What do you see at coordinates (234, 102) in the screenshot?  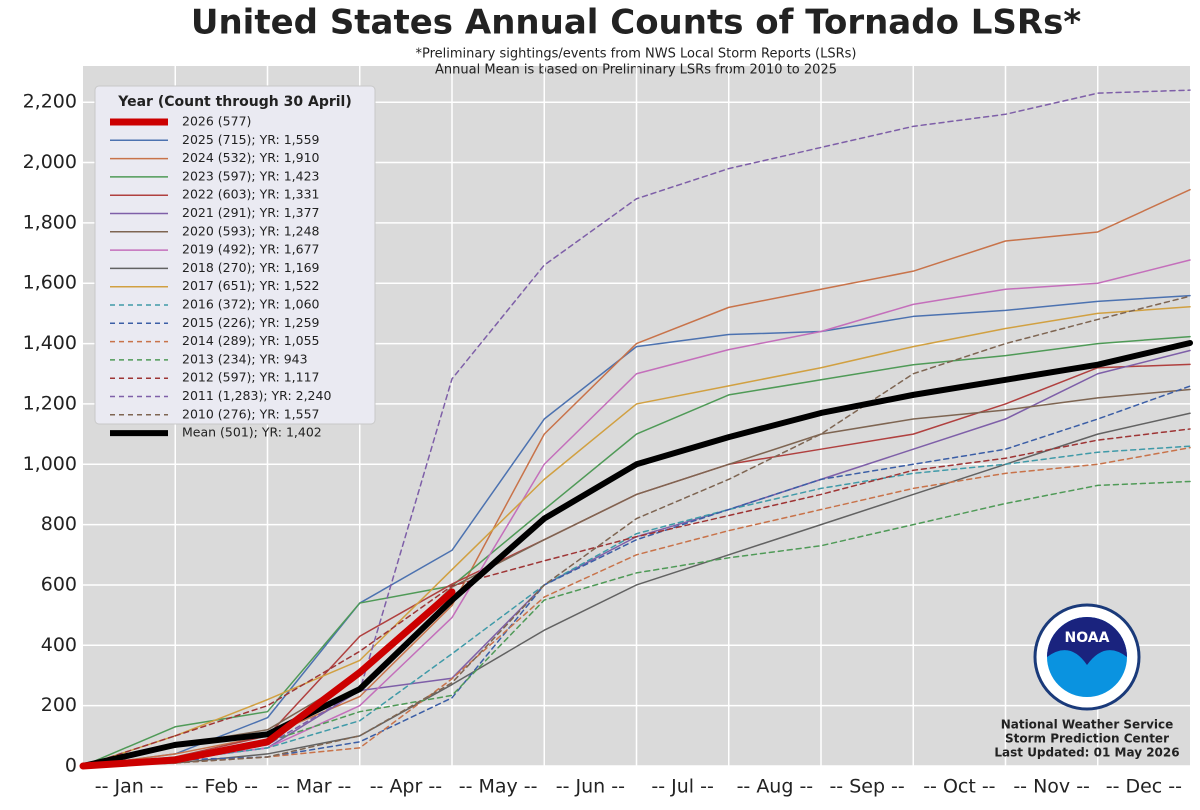 I see `legend-title: Year (Count through 30 April)` at bounding box center [234, 102].